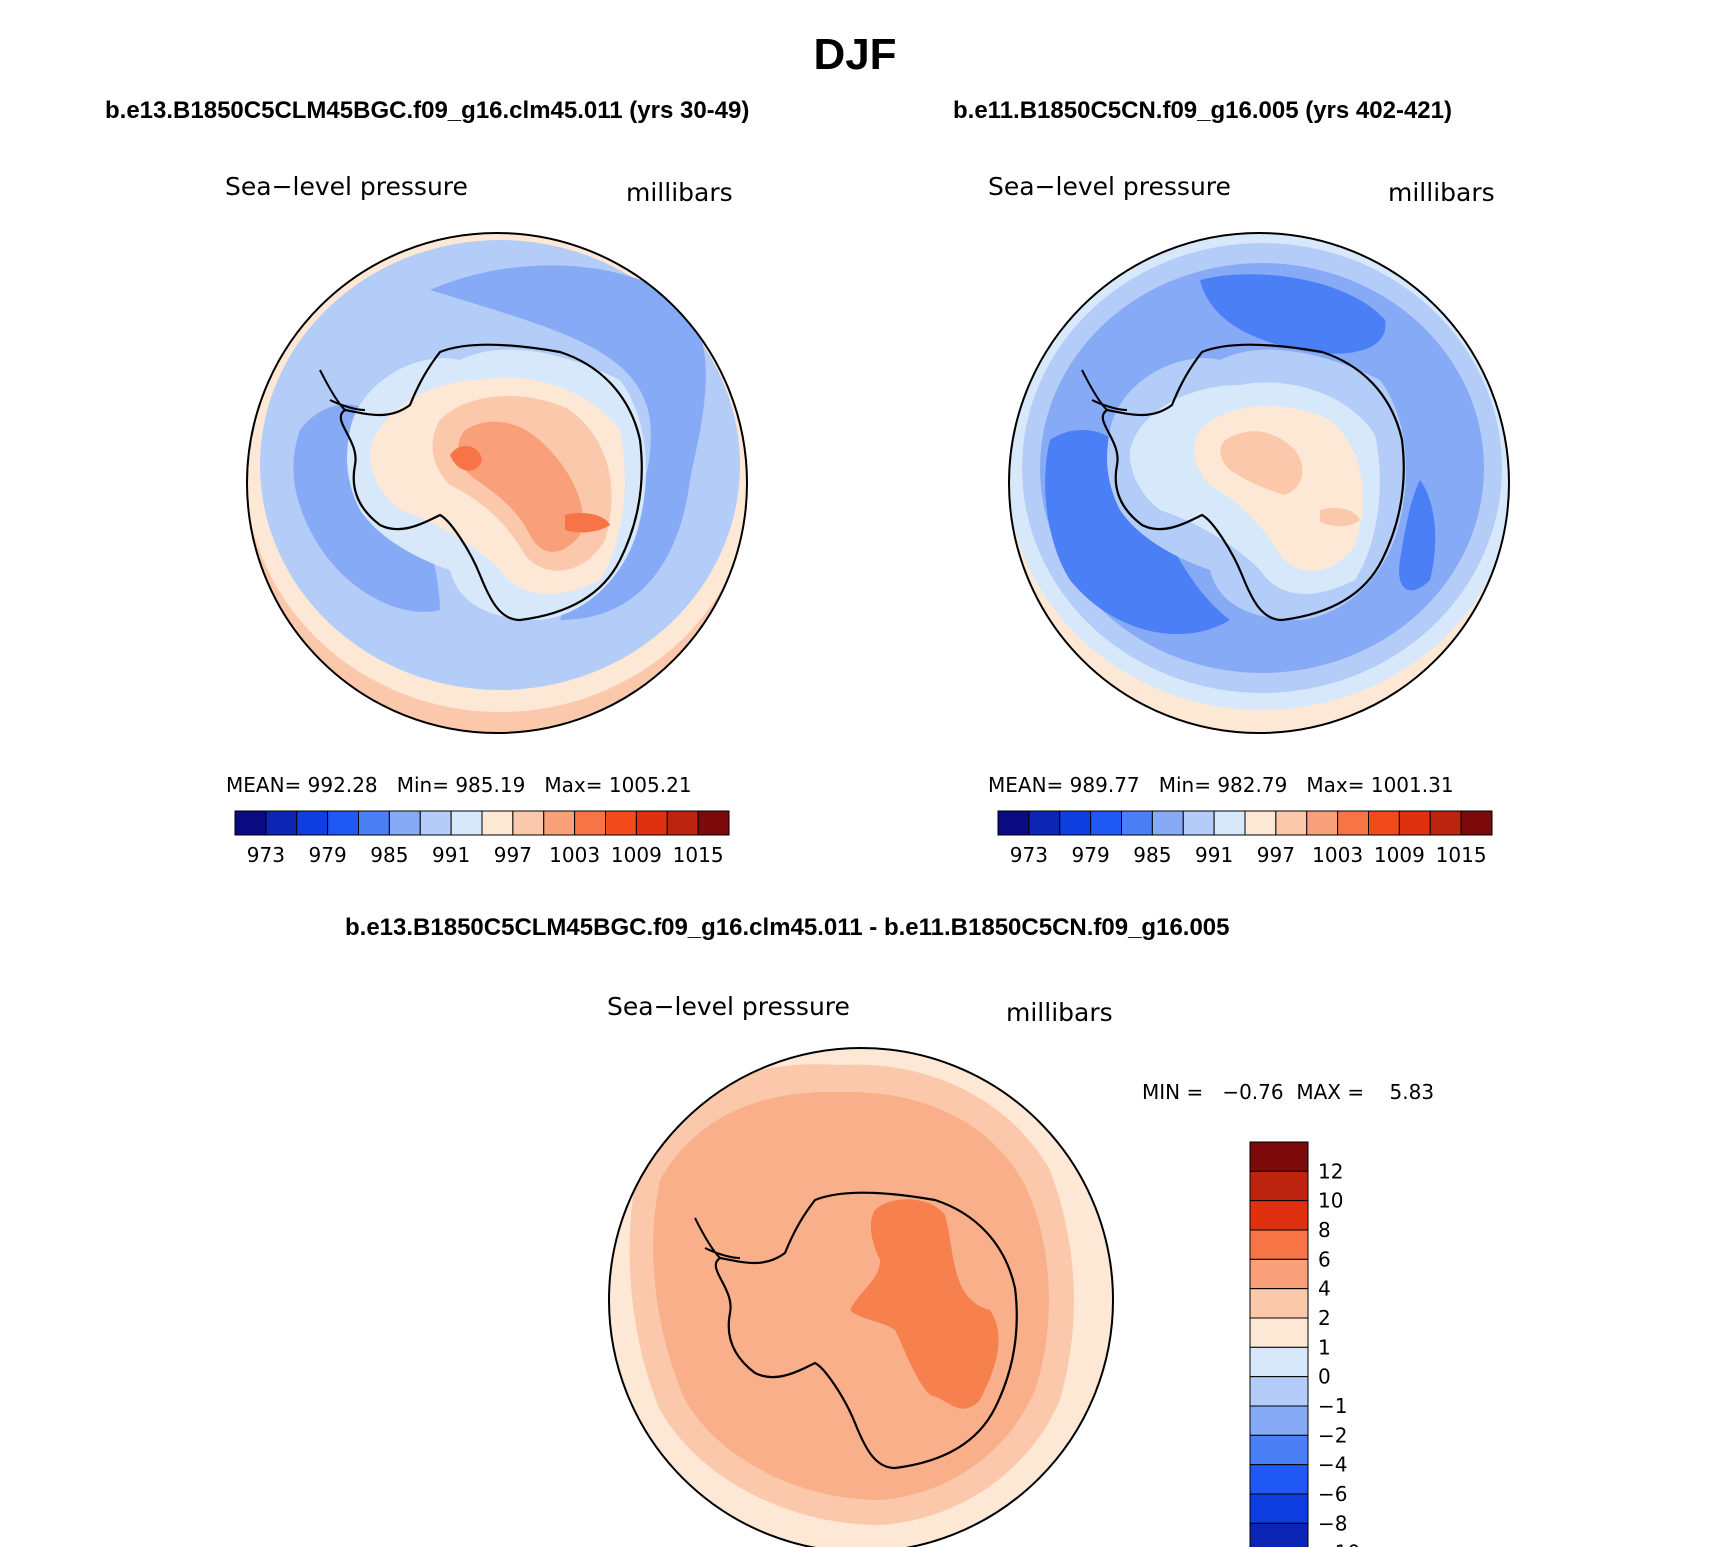 This screenshot has height=1547, width=1710. What do you see at coordinates (1332, 1406) in the screenshot?
I see `colorbar-tick-label: −1` at bounding box center [1332, 1406].